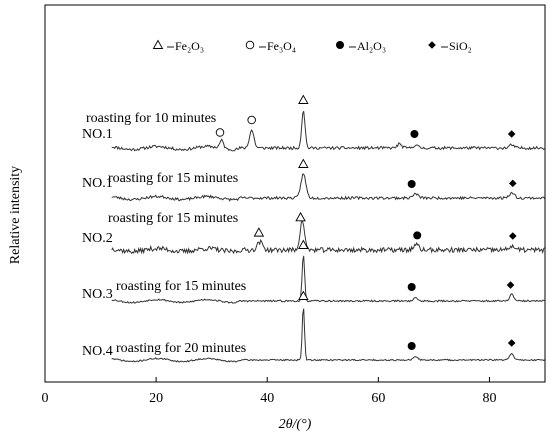 This screenshot has width=550, height=443. What do you see at coordinates (151, 118) in the screenshot?
I see `series-annotation: roasting for 10 minutes` at bounding box center [151, 118].